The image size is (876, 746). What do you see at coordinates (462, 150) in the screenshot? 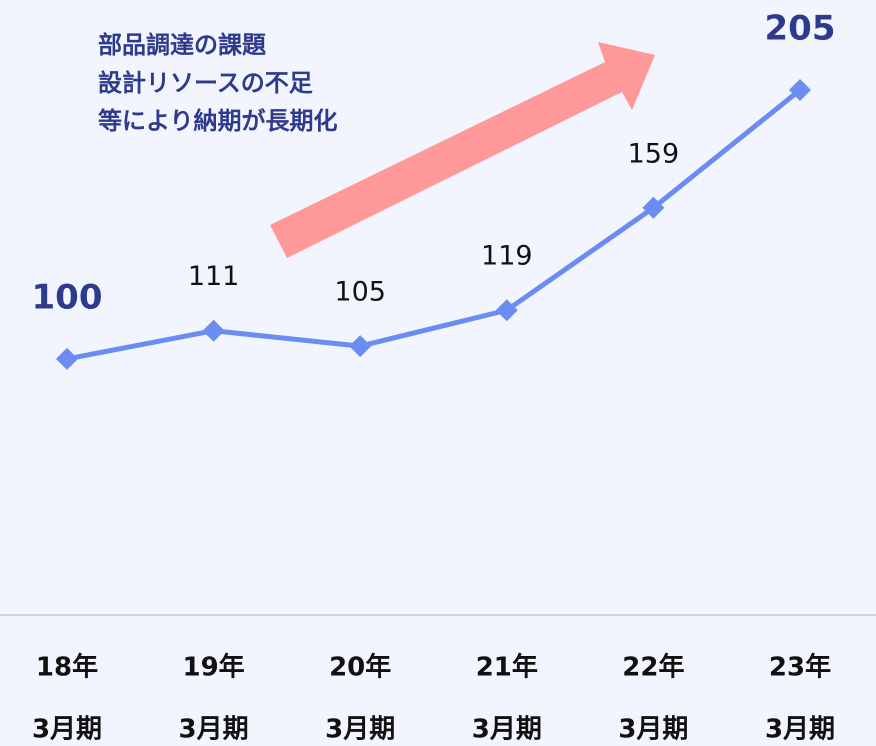
I see `trend-arrow` at bounding box center [462, 150].